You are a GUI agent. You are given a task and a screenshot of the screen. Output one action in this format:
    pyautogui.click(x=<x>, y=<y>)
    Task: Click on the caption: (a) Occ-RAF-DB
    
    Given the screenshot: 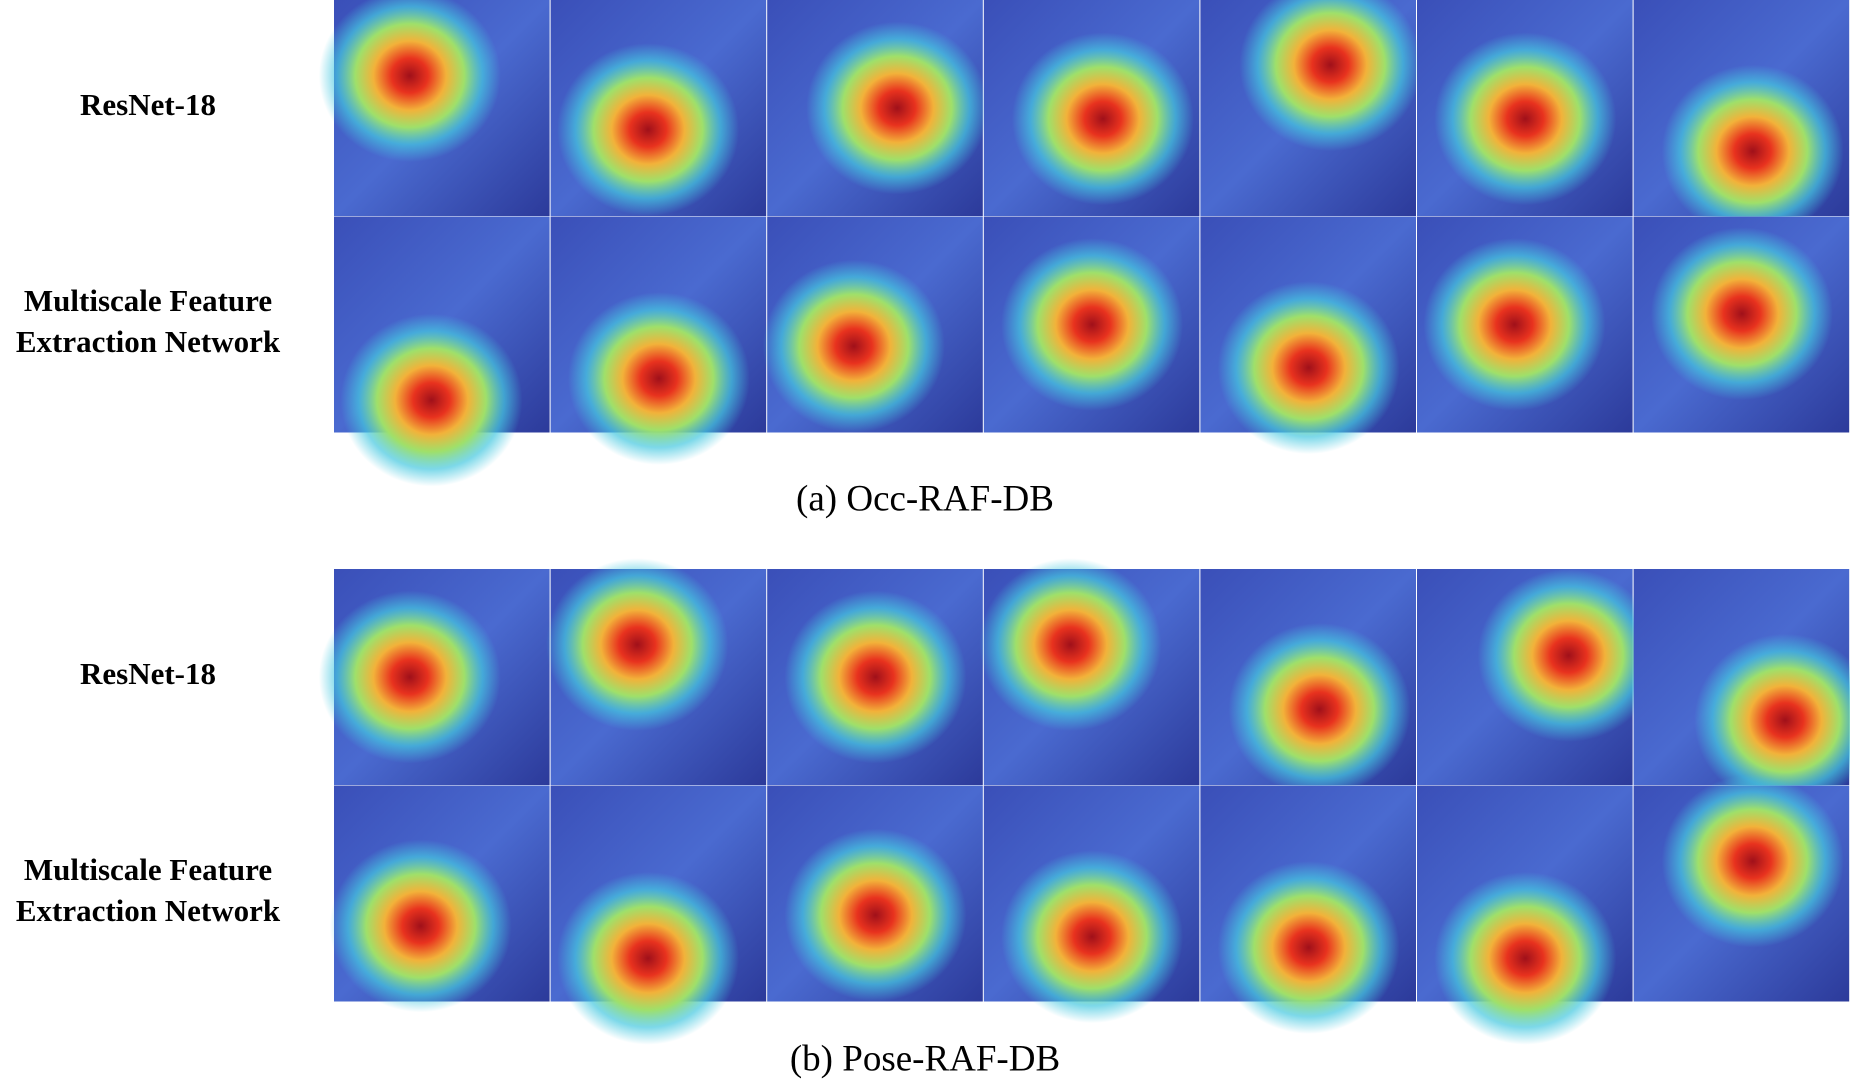 What is the action you would take?
    pyautogui.click(x=925, y=498)
    